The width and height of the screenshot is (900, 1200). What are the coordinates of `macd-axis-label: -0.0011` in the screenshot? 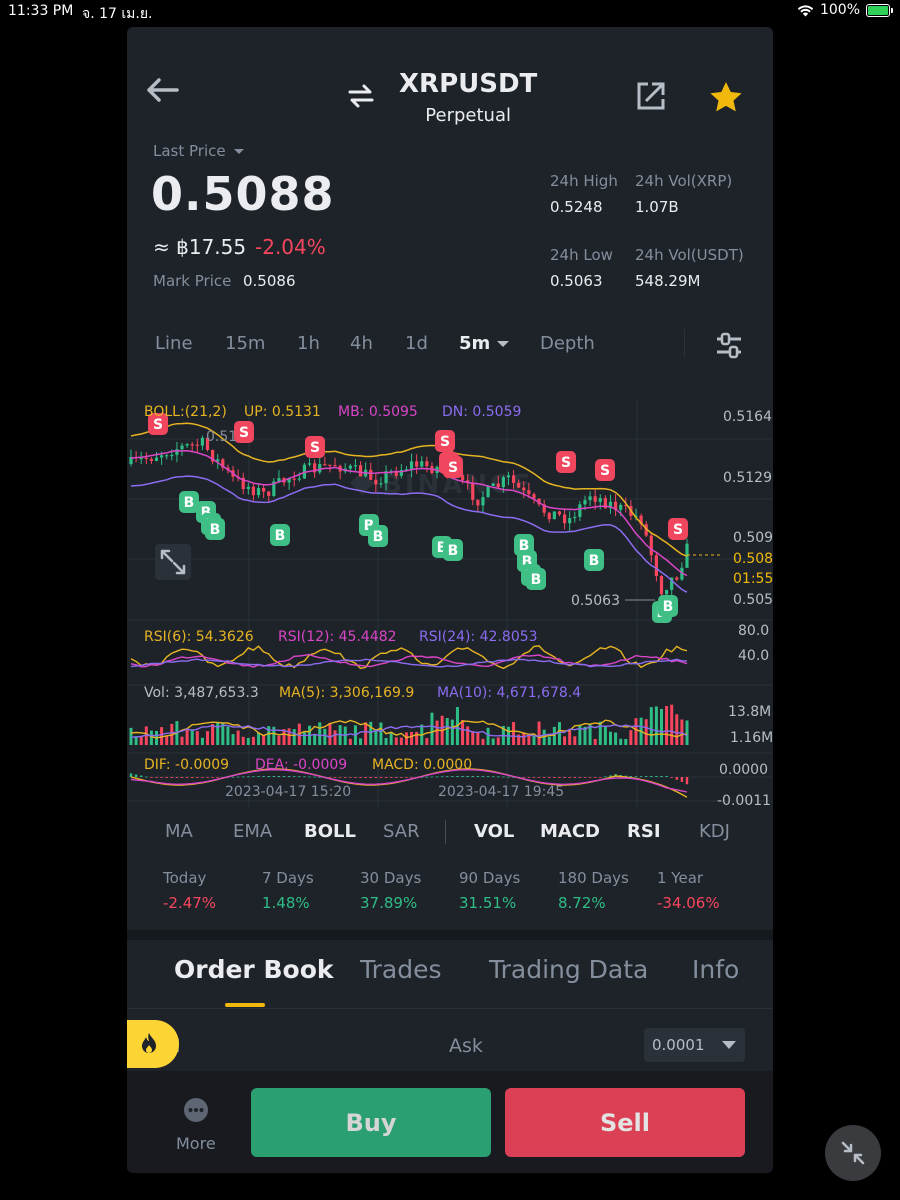 It's located at (744, 801).